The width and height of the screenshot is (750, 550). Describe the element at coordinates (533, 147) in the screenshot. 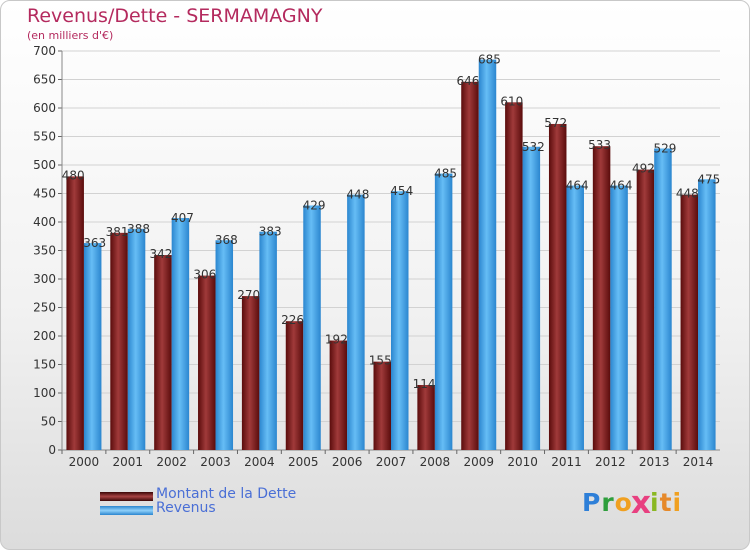

I see `data-label-revenus: 532` at that location.